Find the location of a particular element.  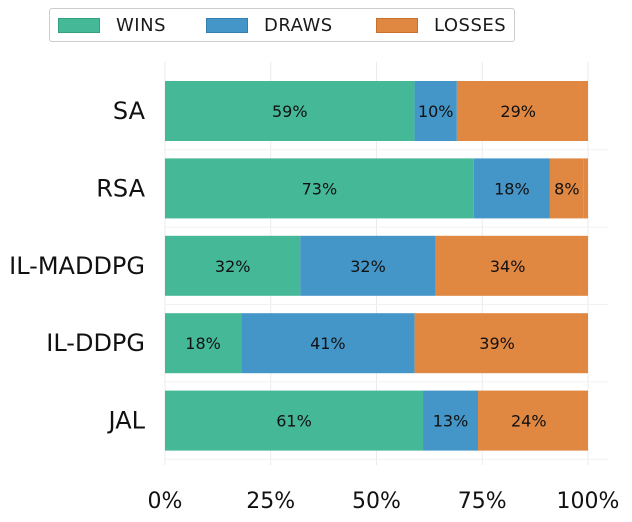

x-tick-label: 100% is located at coordinates (588, 501).